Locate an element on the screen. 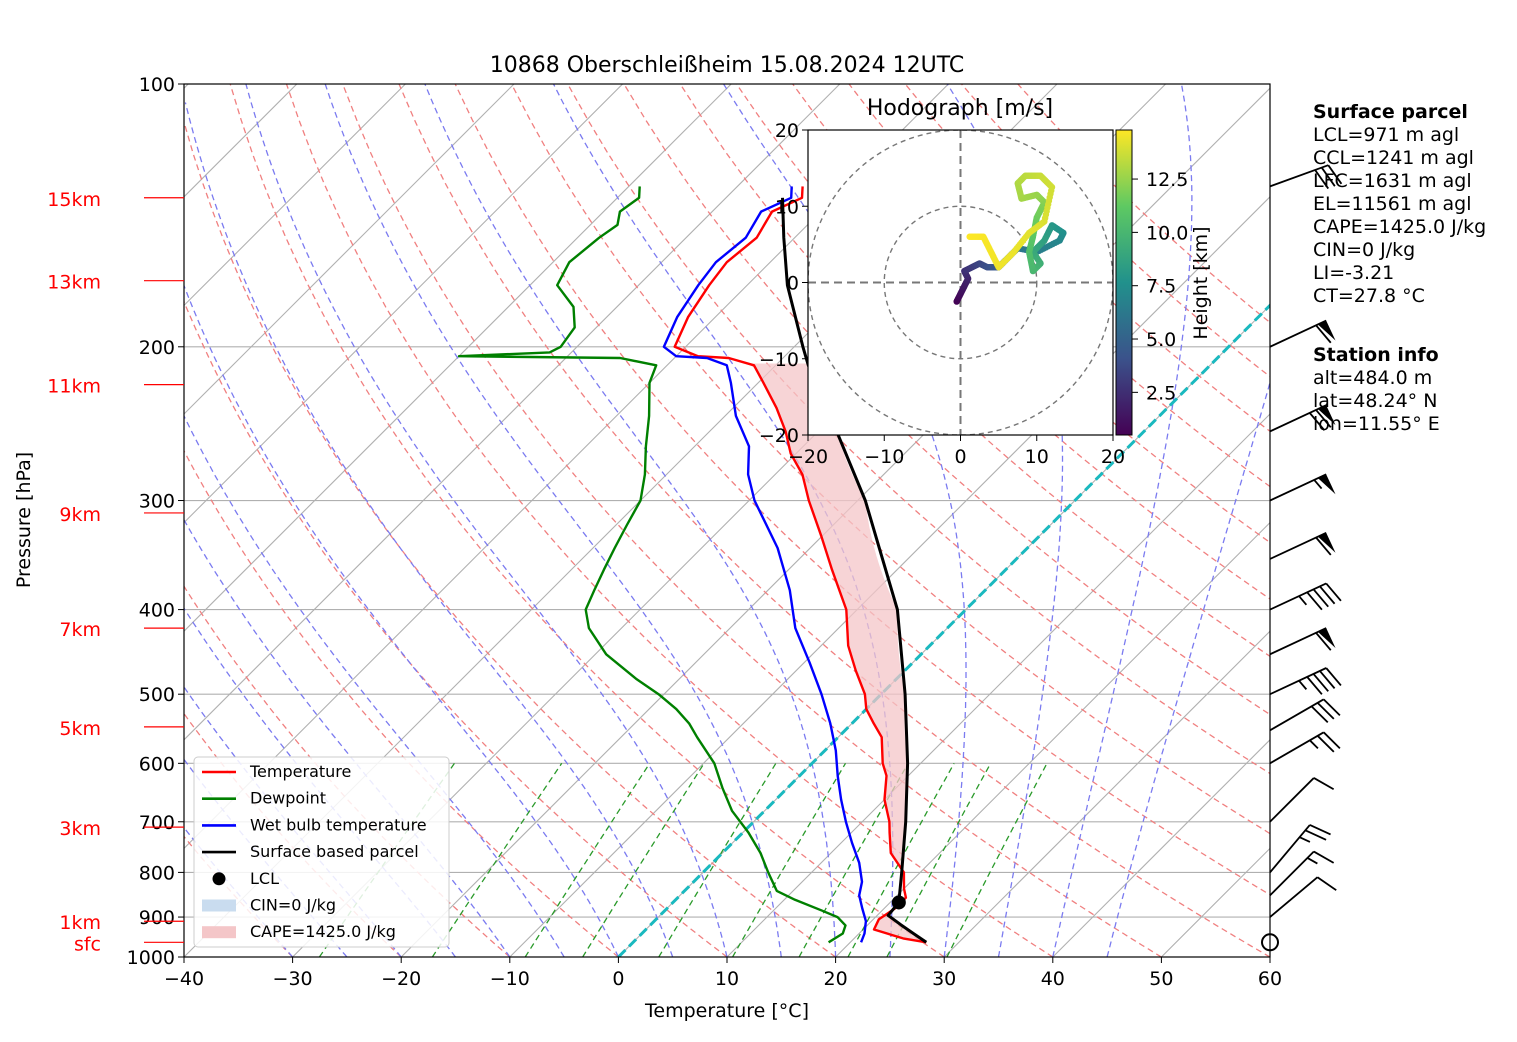 This screenshot has height=1042, width=1517. hodograph-x-tick-label: −10 is located at coordinates (884, 457).